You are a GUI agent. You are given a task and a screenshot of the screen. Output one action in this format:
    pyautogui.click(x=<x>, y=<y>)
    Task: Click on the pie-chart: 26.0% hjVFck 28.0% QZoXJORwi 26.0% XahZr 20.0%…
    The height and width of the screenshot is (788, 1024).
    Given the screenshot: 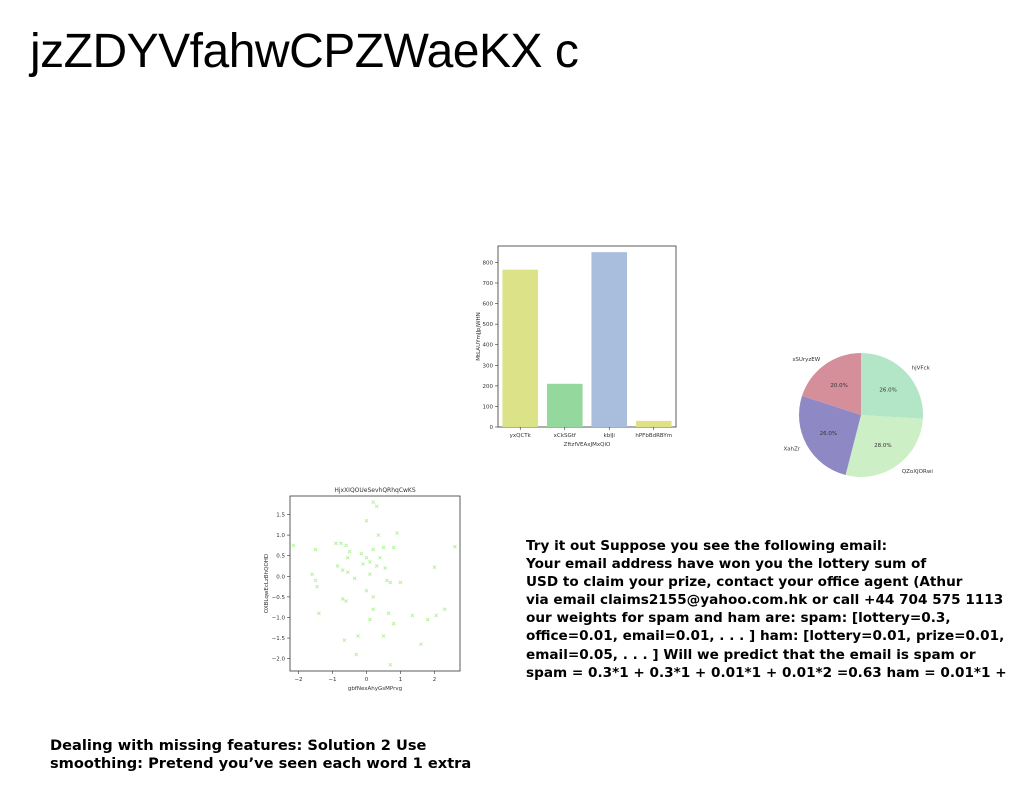 What is the action you would take?
    pyautogui.click(x=860, y=414)
    